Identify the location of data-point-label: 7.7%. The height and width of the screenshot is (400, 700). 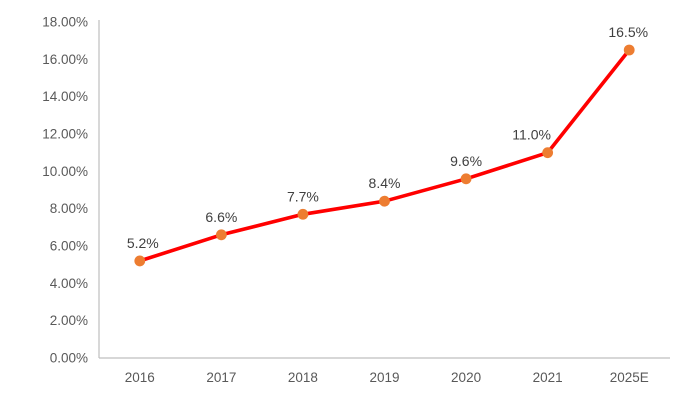
(303, 196).